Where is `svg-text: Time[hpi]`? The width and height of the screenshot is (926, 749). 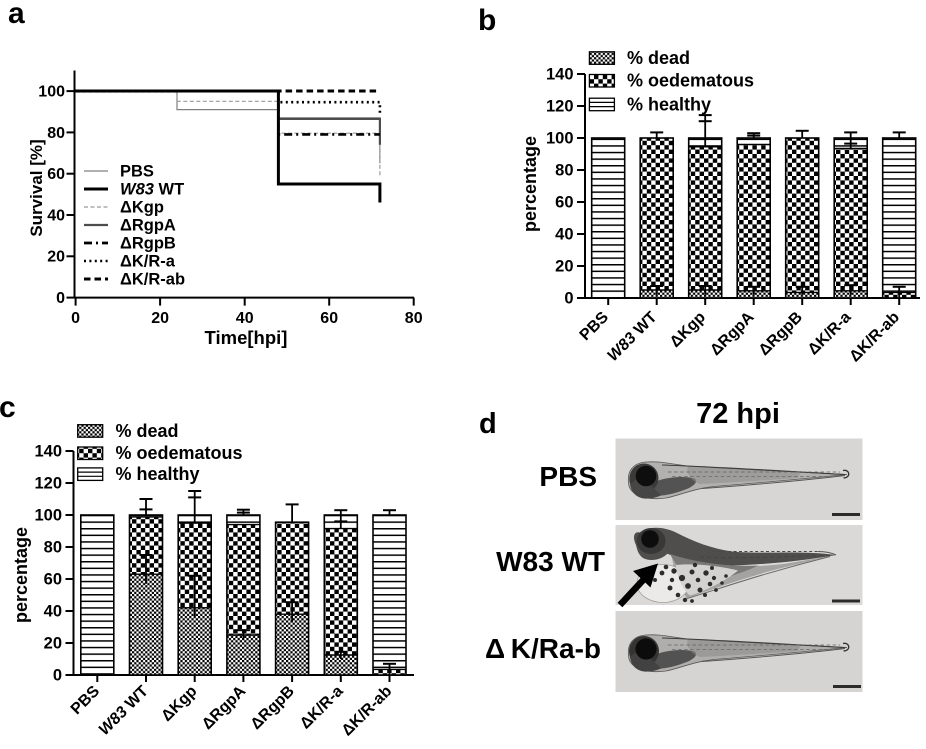
svg-text: Time[hpi] is located at coordinates (246, 337).